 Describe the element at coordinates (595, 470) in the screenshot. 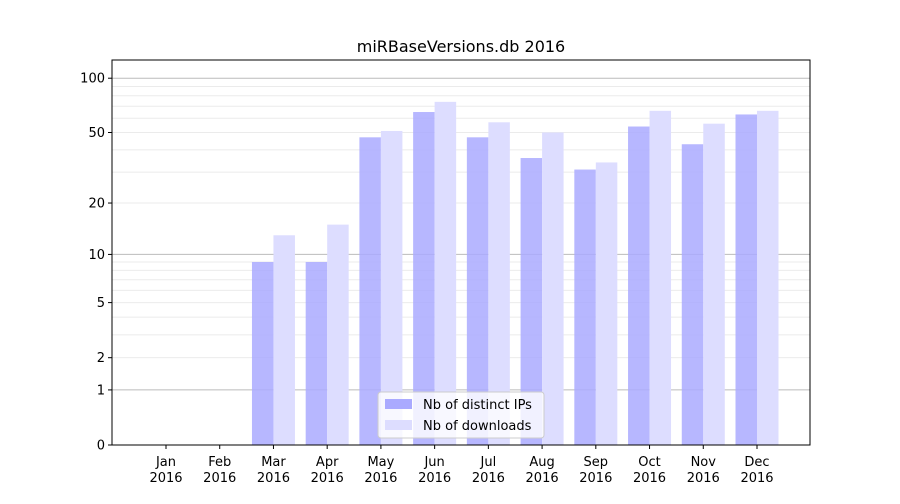

I see `x-tick-label: Sep 2016` at that location.